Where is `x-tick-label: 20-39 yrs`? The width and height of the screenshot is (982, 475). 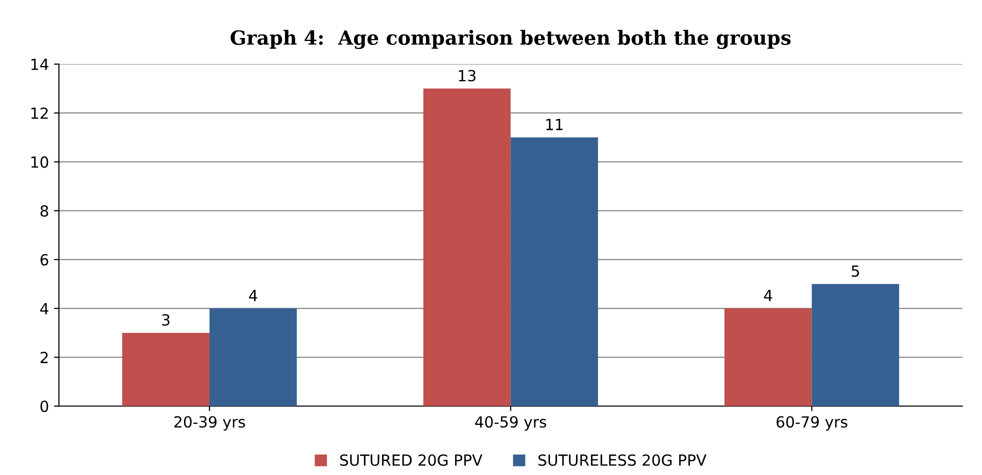 x-tick-label: 20-39 yrs is located at coordinates (210, 423).